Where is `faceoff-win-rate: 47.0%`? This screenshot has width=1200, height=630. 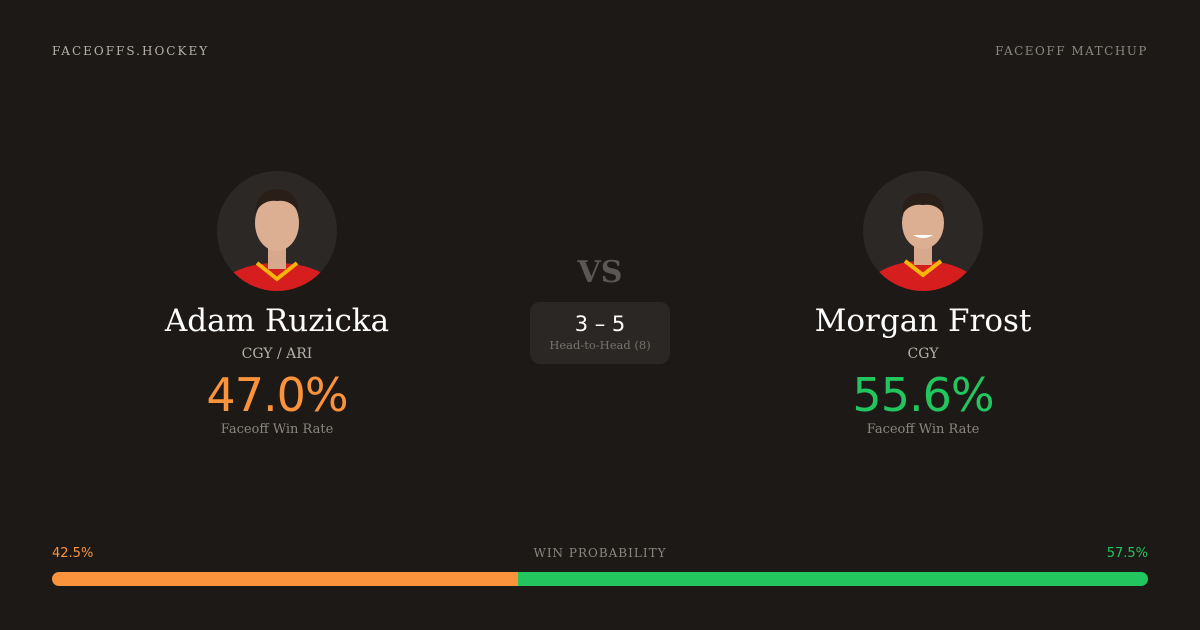 faceoff-win-rate: 47.0% is located at coordinates (277, 395).